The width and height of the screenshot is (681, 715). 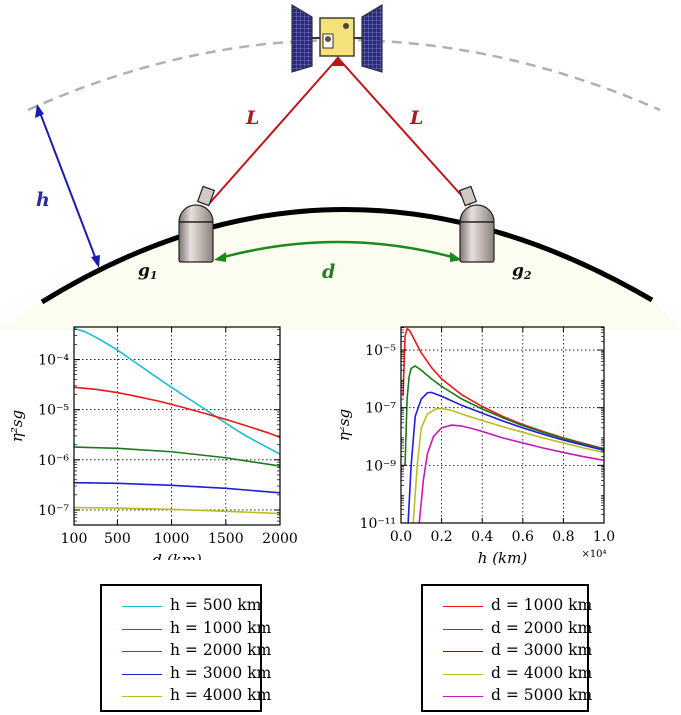 I want to click on label-g2: g2, so click(x=522, y=271).